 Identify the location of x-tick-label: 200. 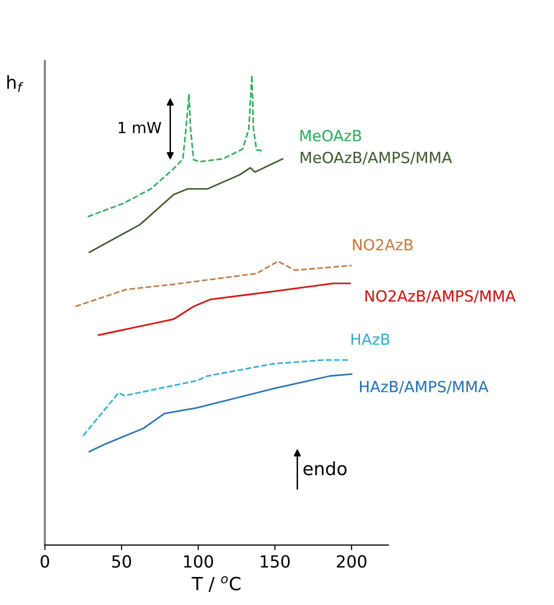
(351, 561).